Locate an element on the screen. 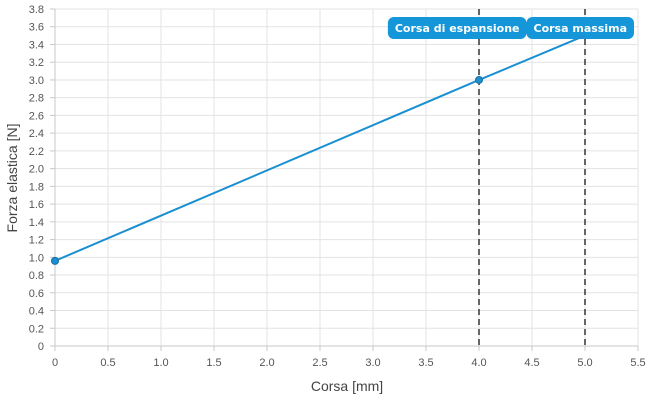 The height and width of the screenshot is (400, 650). y-tick-label: 1.2 is located at coordinates (36, 241).